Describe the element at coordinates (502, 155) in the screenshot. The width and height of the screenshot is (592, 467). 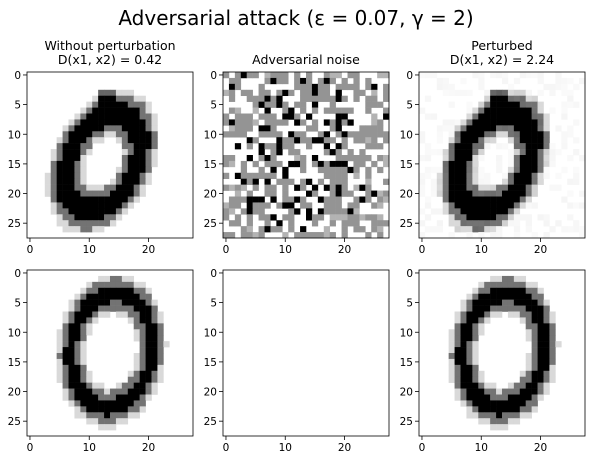
I see `image-pixels` at that location.